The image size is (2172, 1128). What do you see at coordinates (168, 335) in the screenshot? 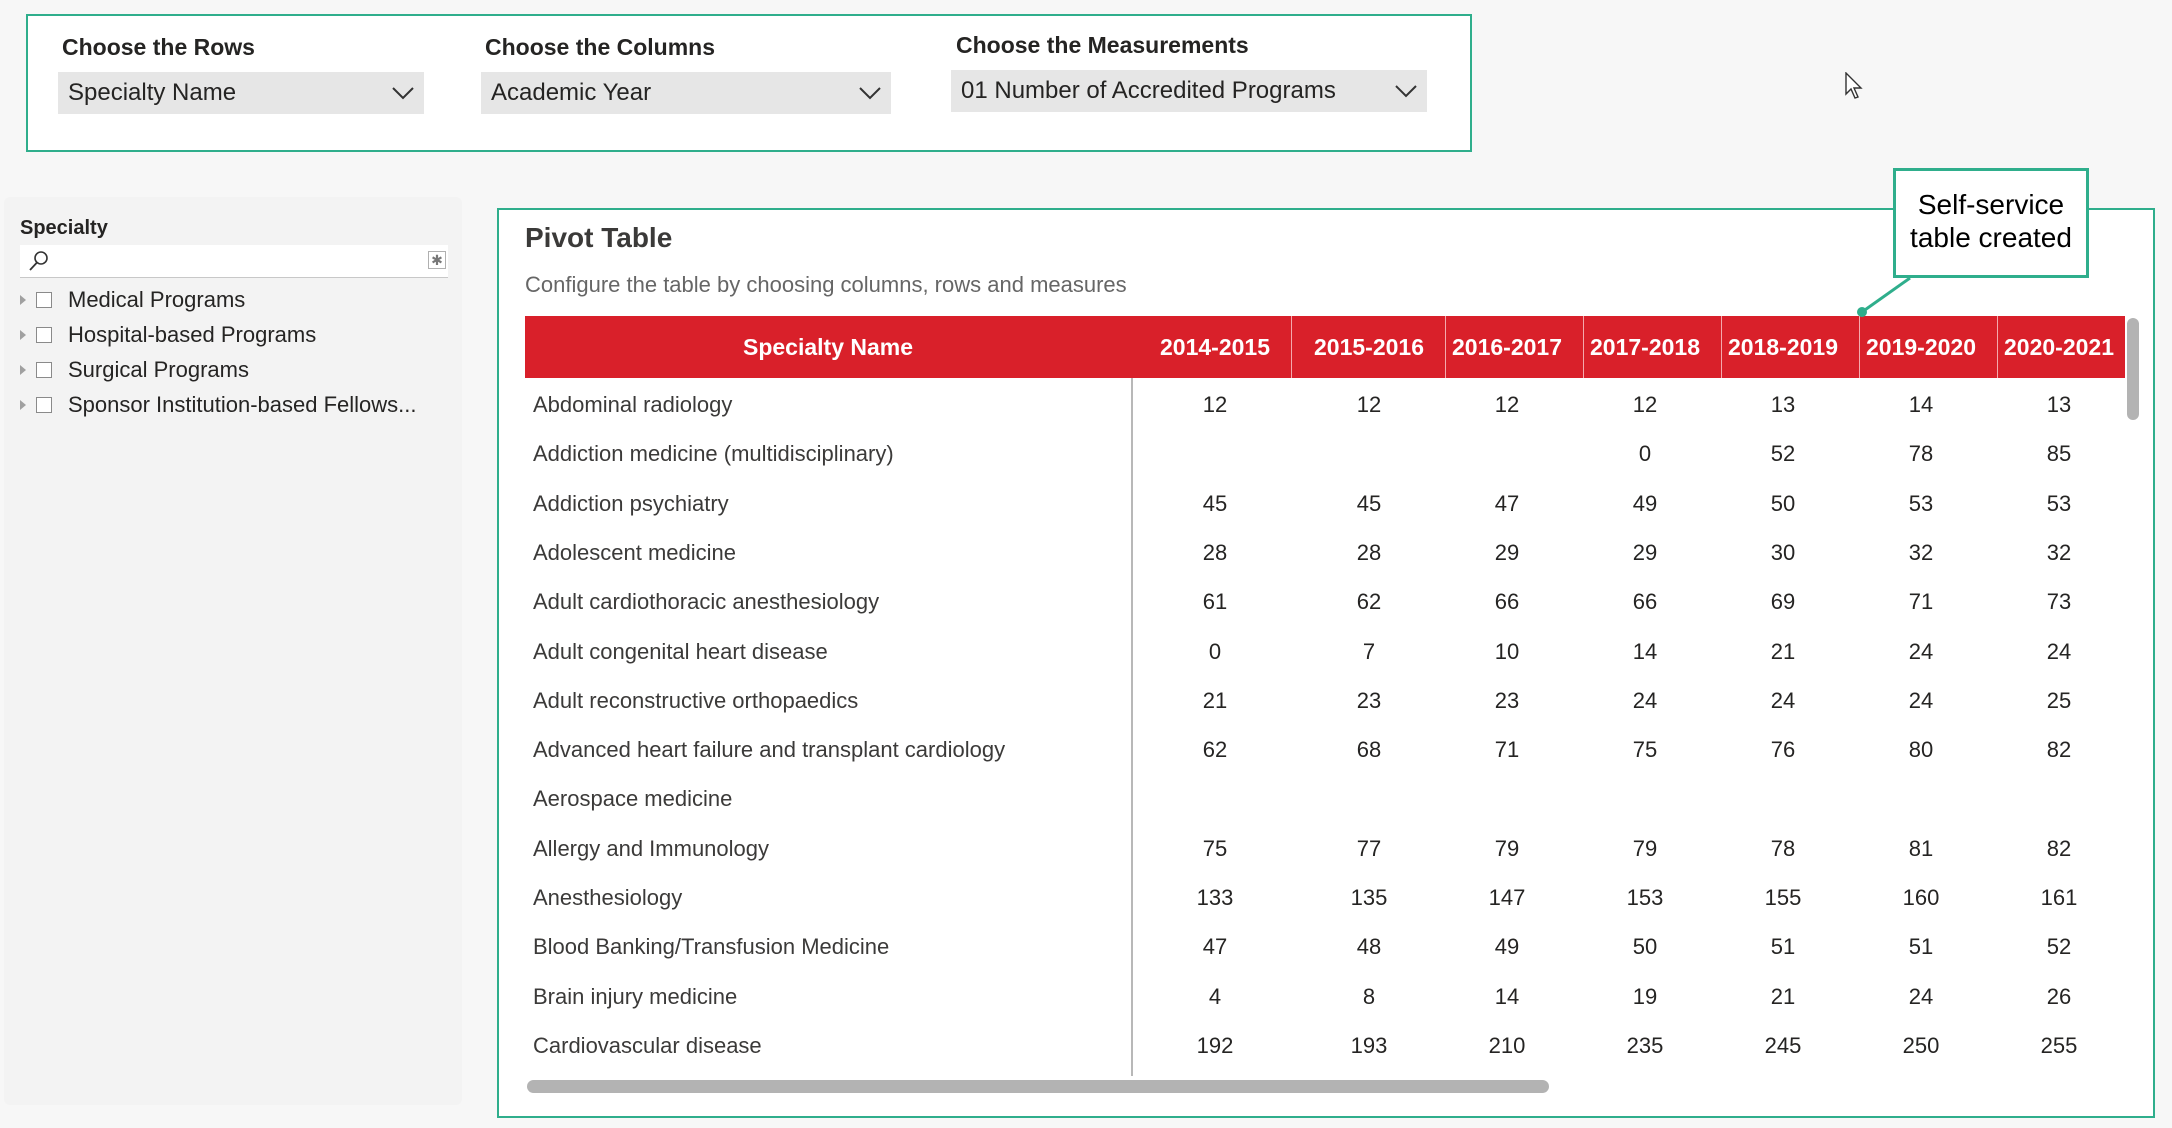
I see `slicer-item: Hospital-based Programs` at bounding box center [168, 335].